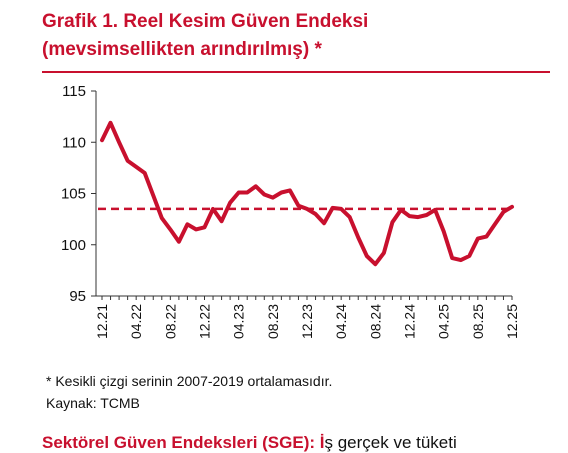 This screenshot has height=453, width=568. Describe the element at coordinates (444, 321) in the screenshot. I see `x-tick-label: 04.25` at that location.